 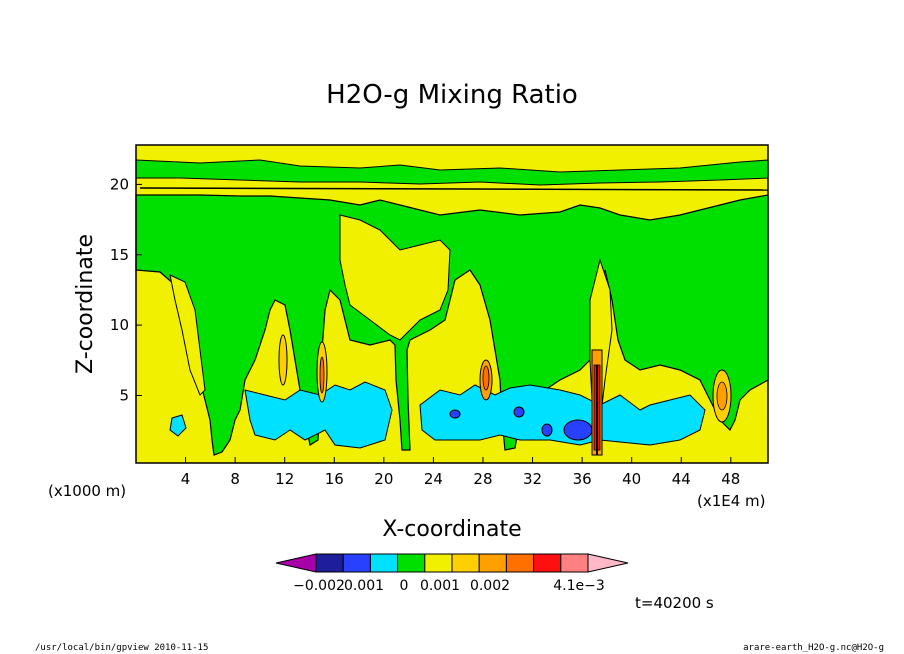 What do you see at coordinates (731, 501) in the screenshot?
I see `x-unit-label: (x1E4 m)` at bounding box center [731, 501].